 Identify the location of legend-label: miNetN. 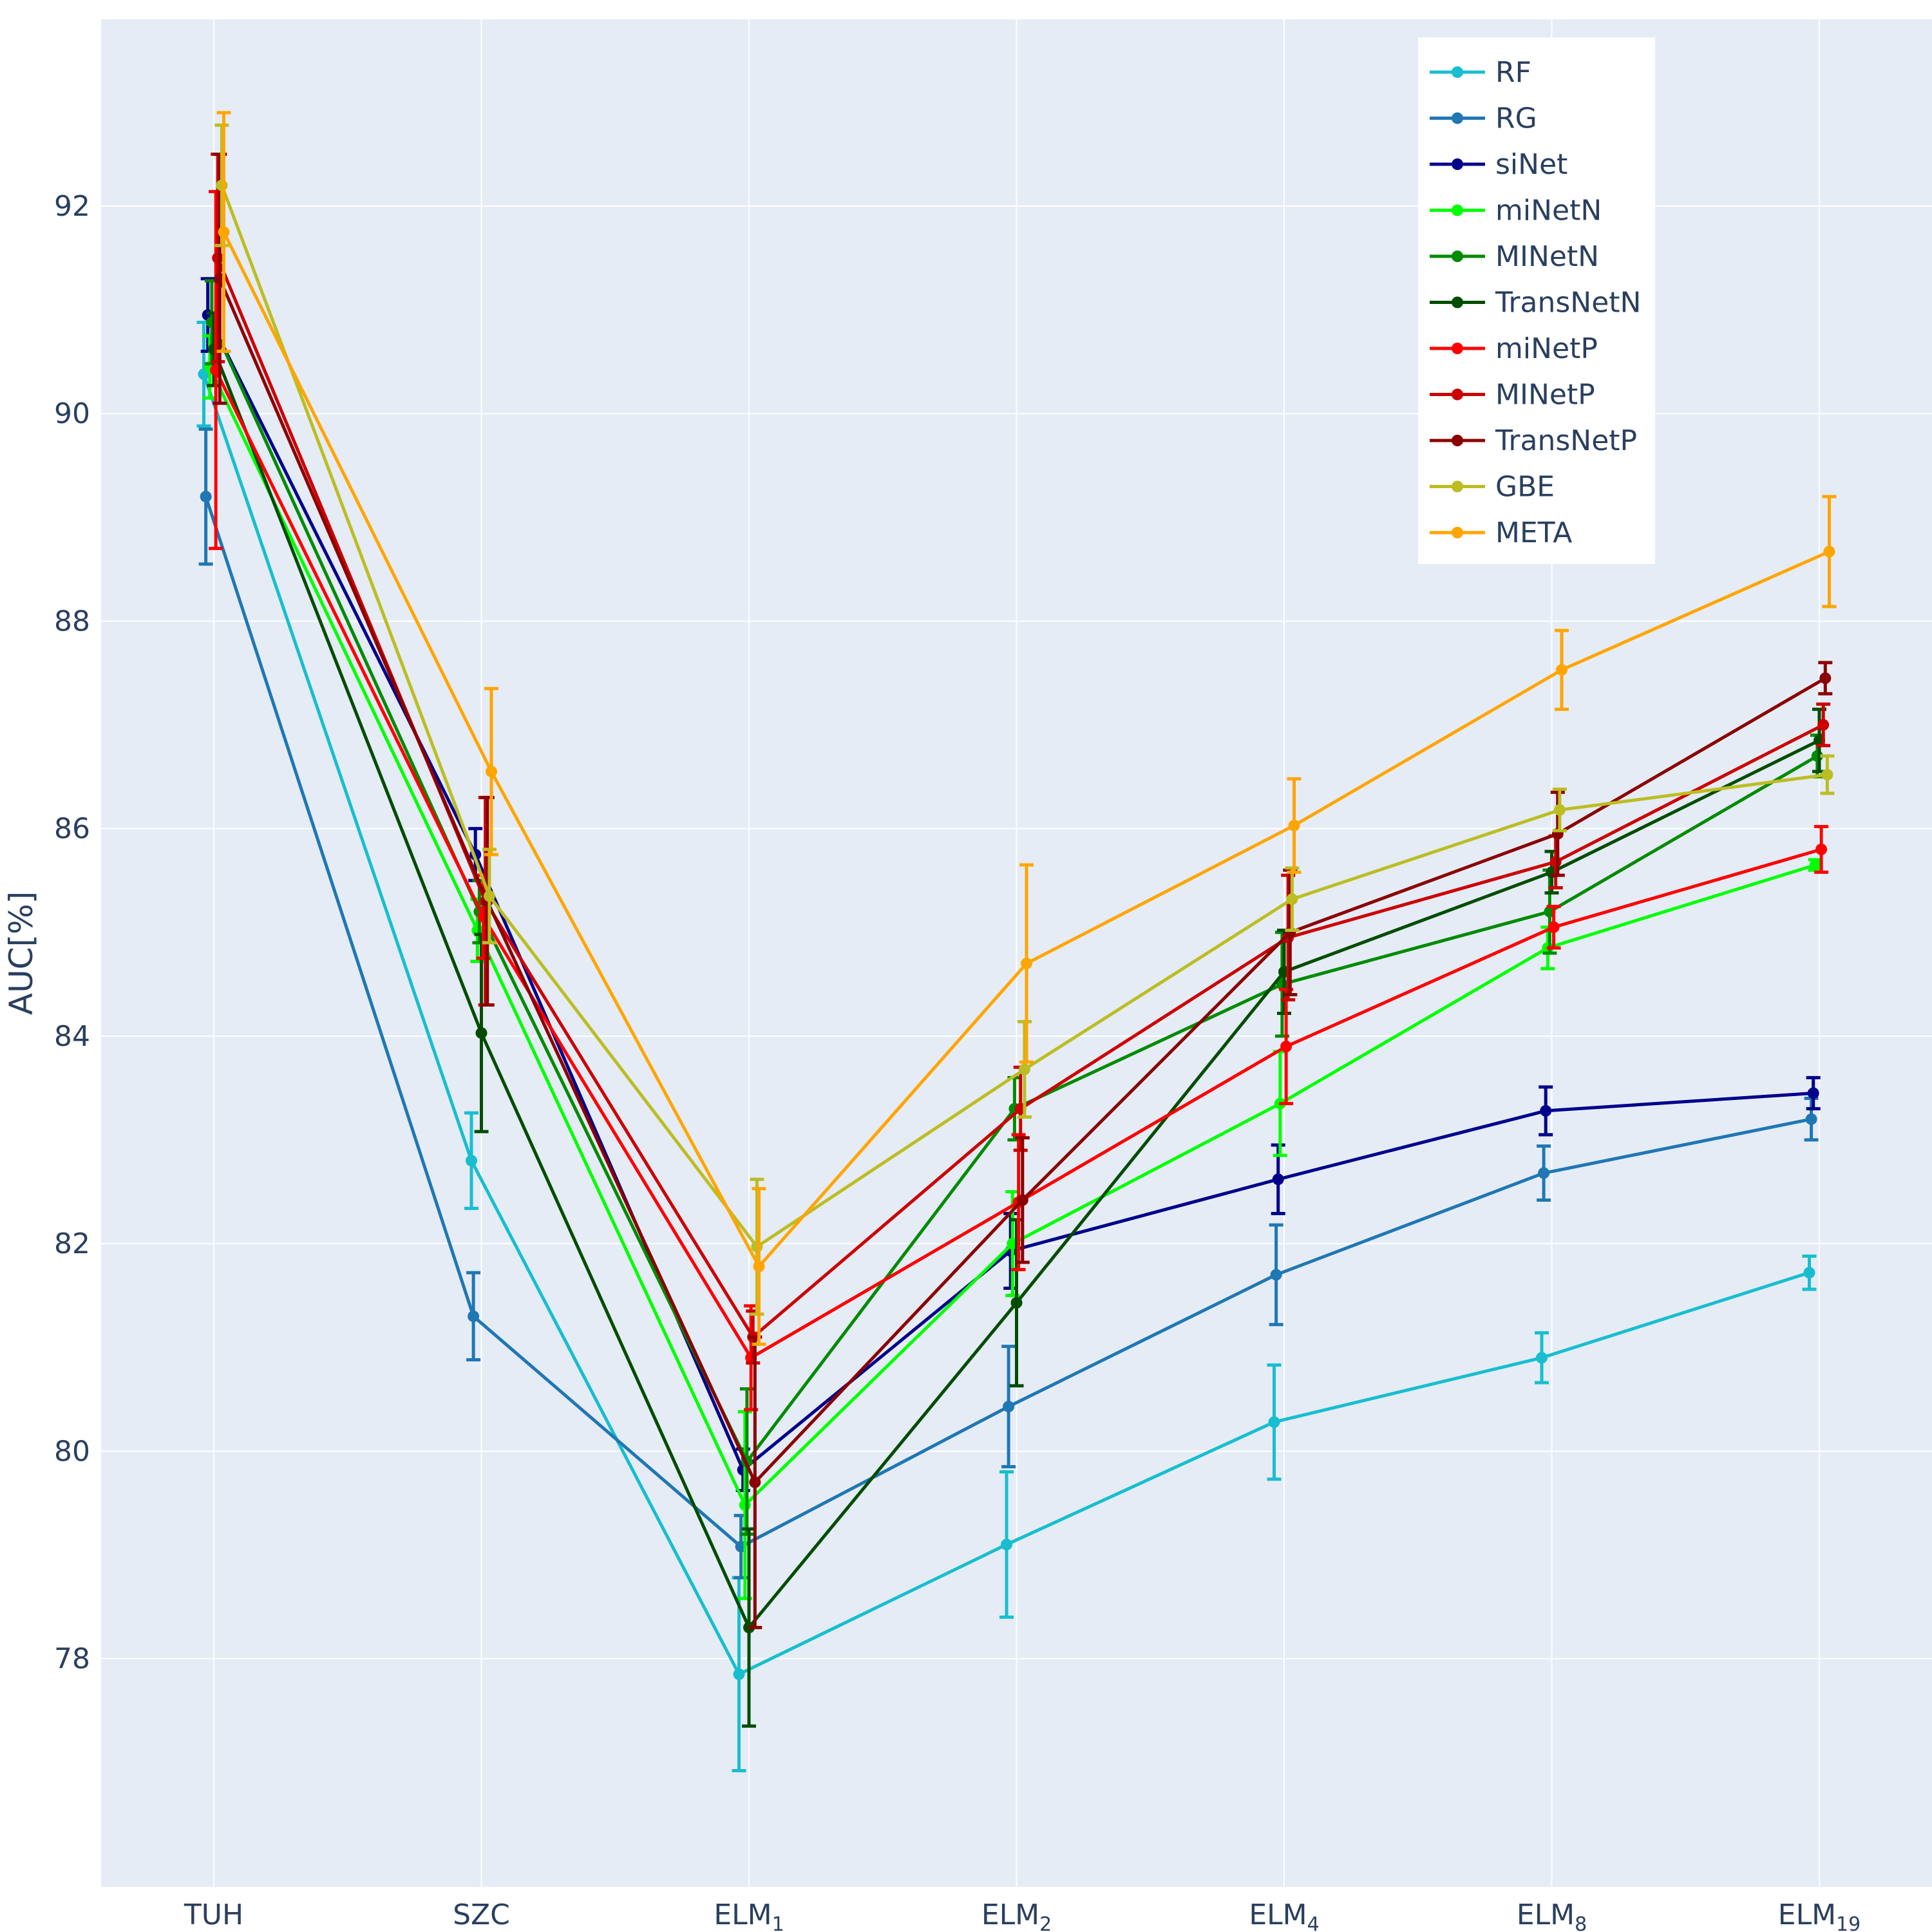
(1548, 210).